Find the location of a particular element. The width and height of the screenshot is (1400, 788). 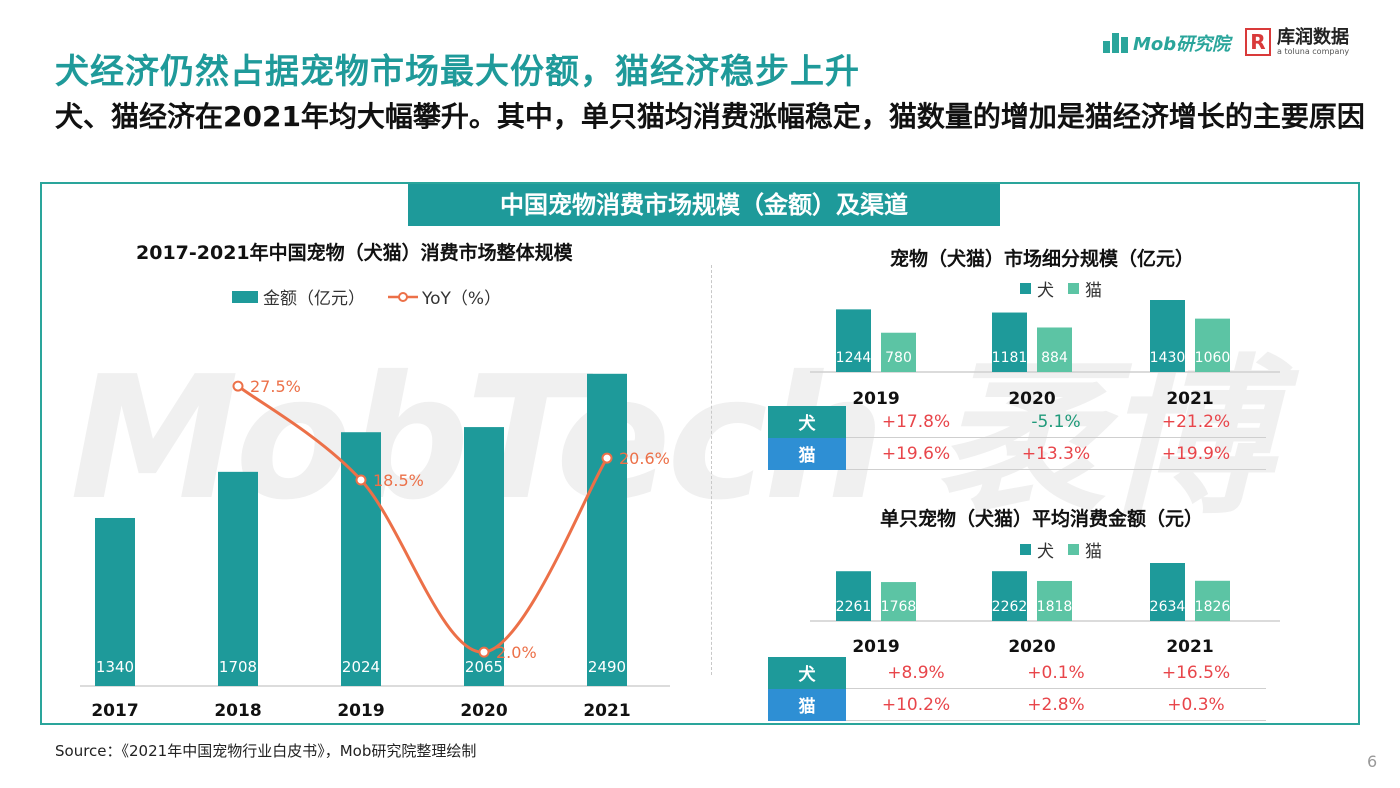

bar-value-label: 2634 is located at coordinates (1168, 607).